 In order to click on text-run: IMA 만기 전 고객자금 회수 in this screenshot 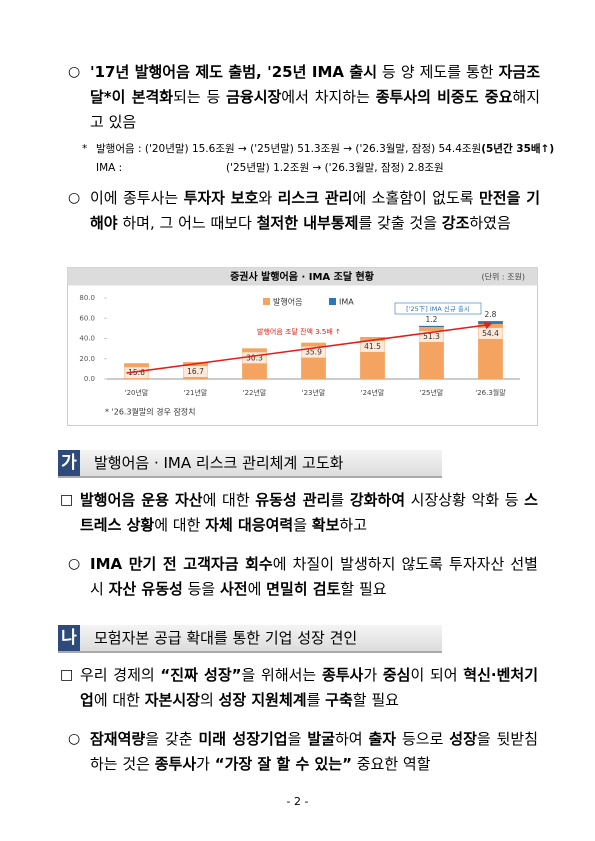, I will do `click(181, 564)`.